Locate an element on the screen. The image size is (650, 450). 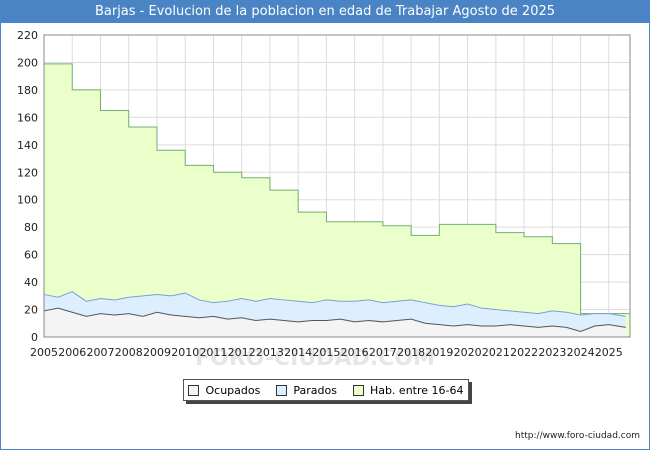
legend-swatch-parados is located at coordinates (282, 390).